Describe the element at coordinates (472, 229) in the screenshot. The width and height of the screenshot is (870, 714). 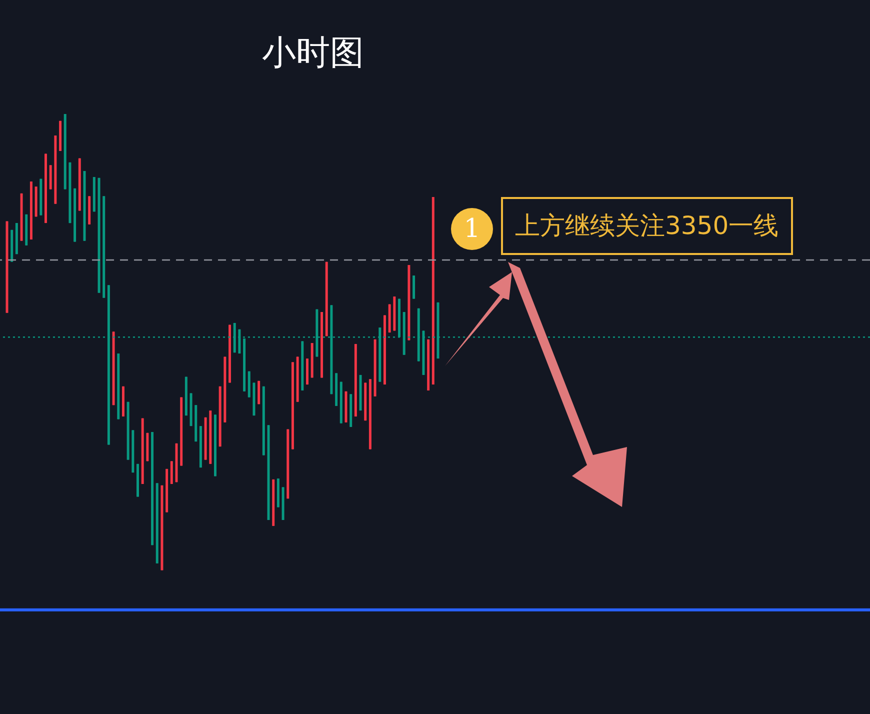
I see `text: 1` at that location.